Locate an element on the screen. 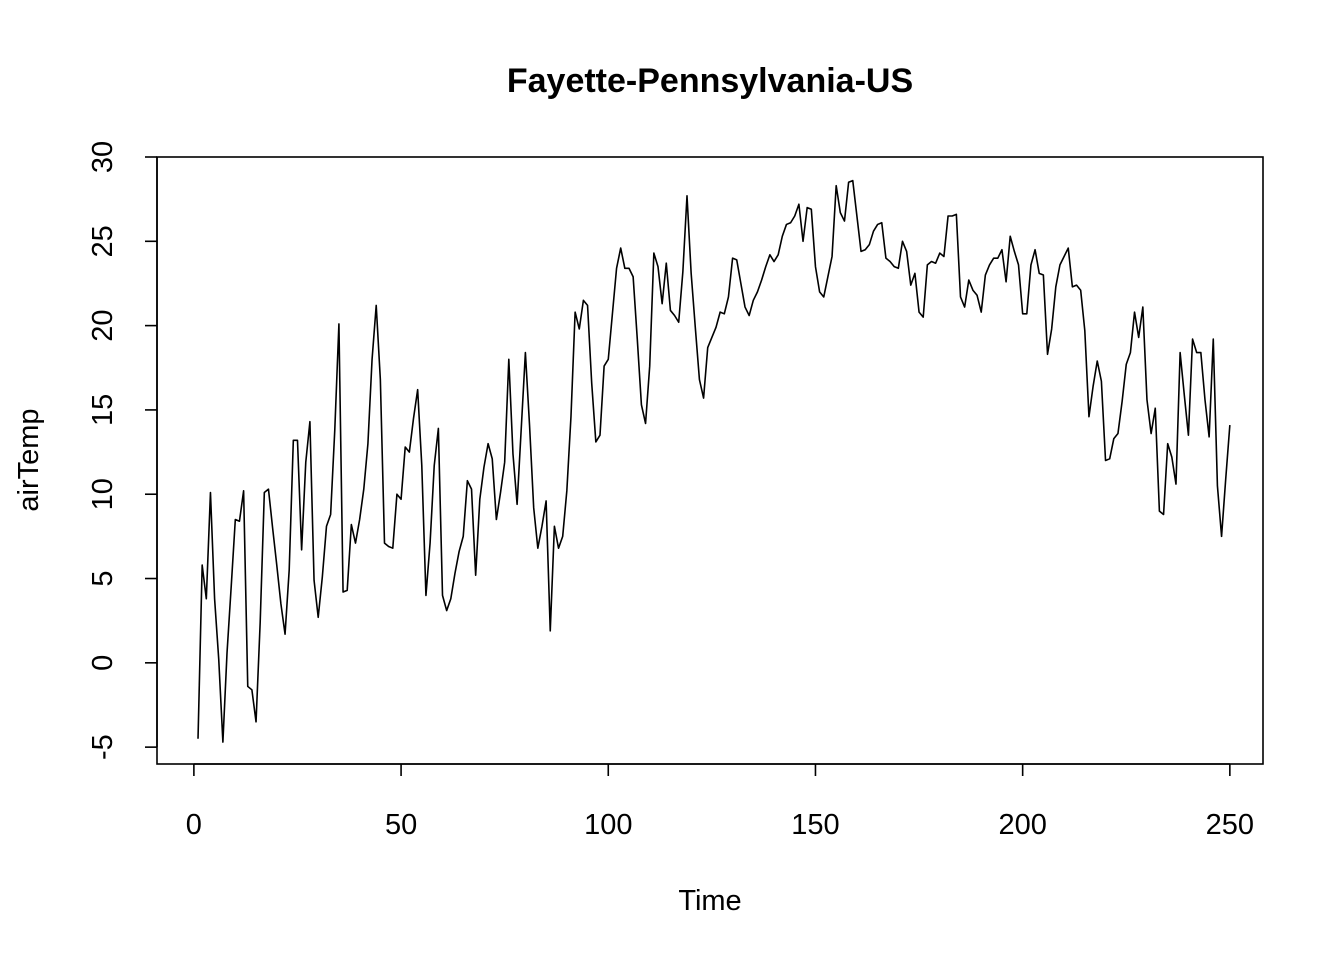  y-tick-label: 5 is located at coordinates (103, 578).